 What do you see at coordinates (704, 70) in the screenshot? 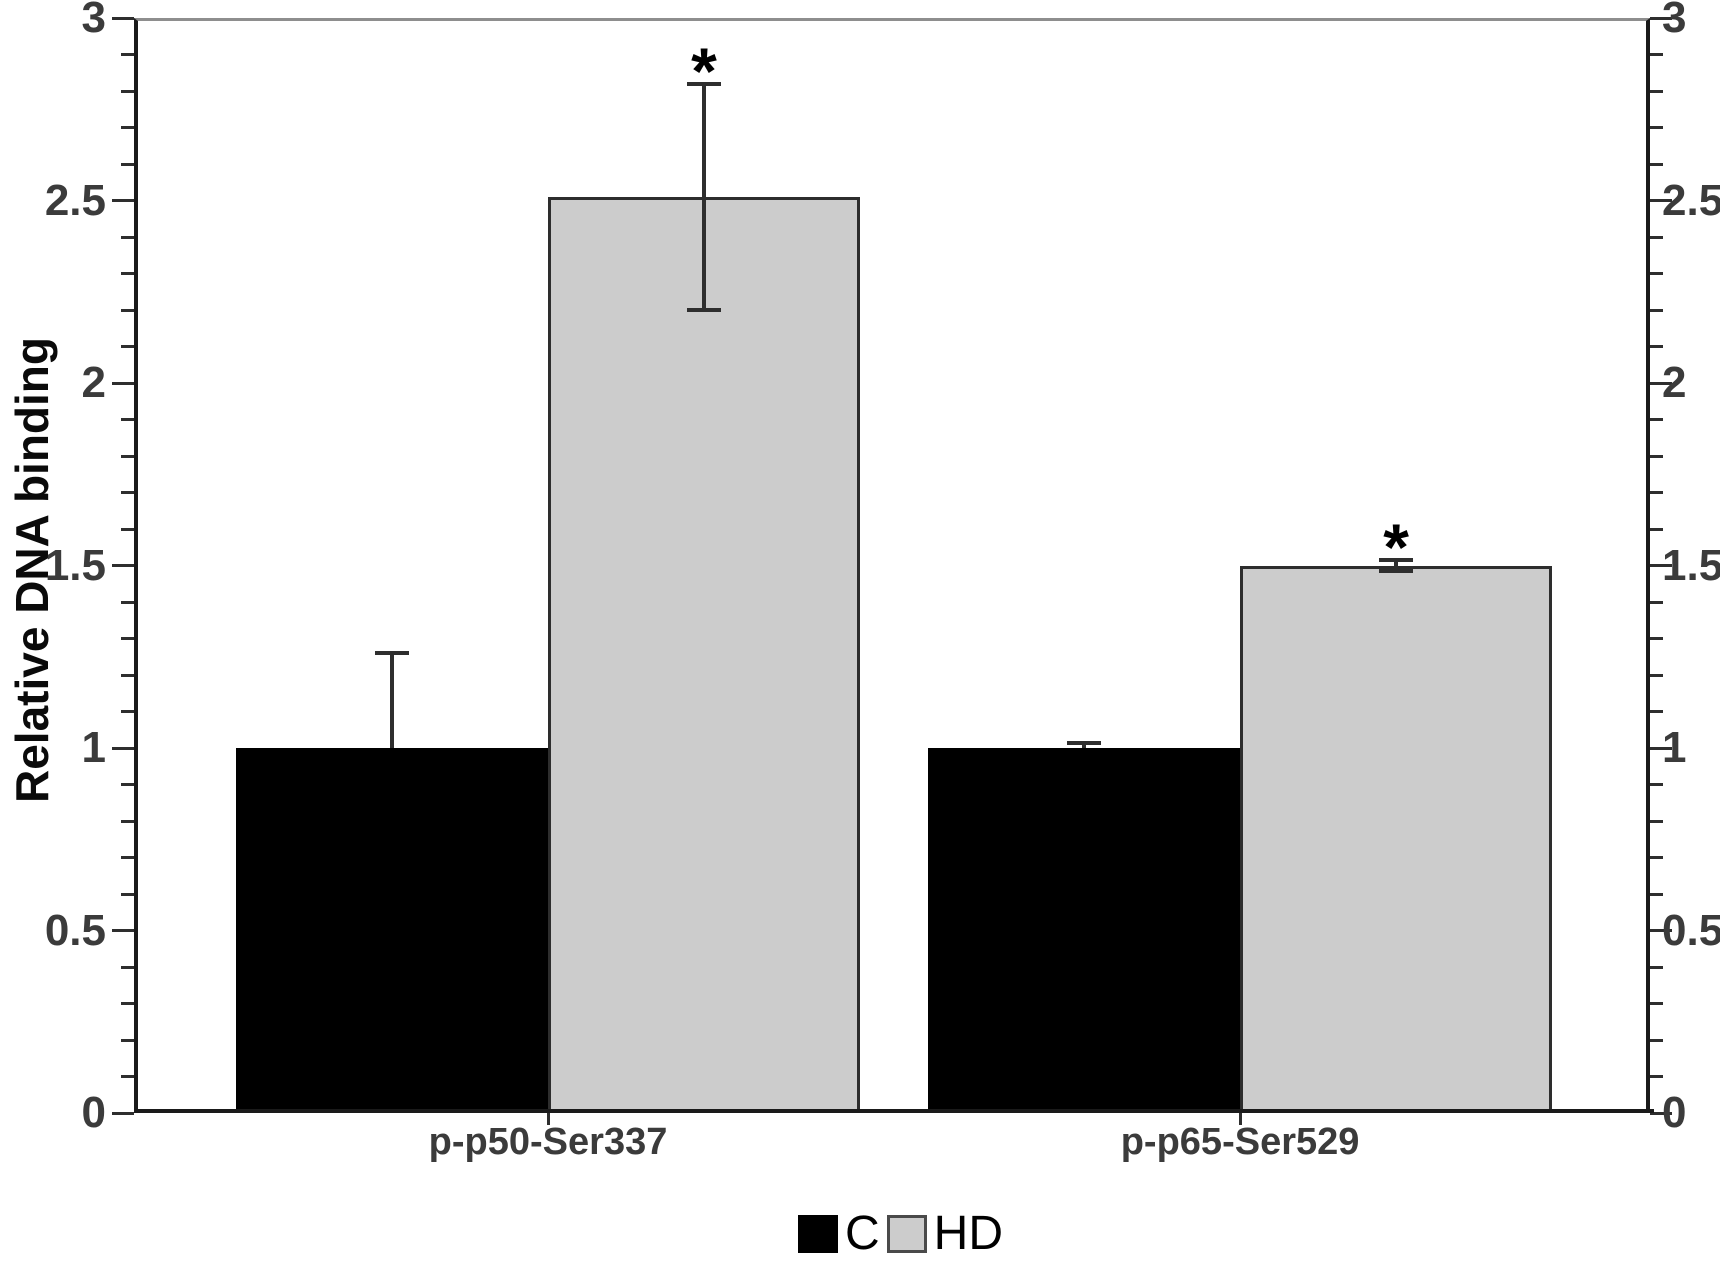
I see `significance-asterisk-HD-p-p50-Ser337: *` at bounding box center [704, 70].